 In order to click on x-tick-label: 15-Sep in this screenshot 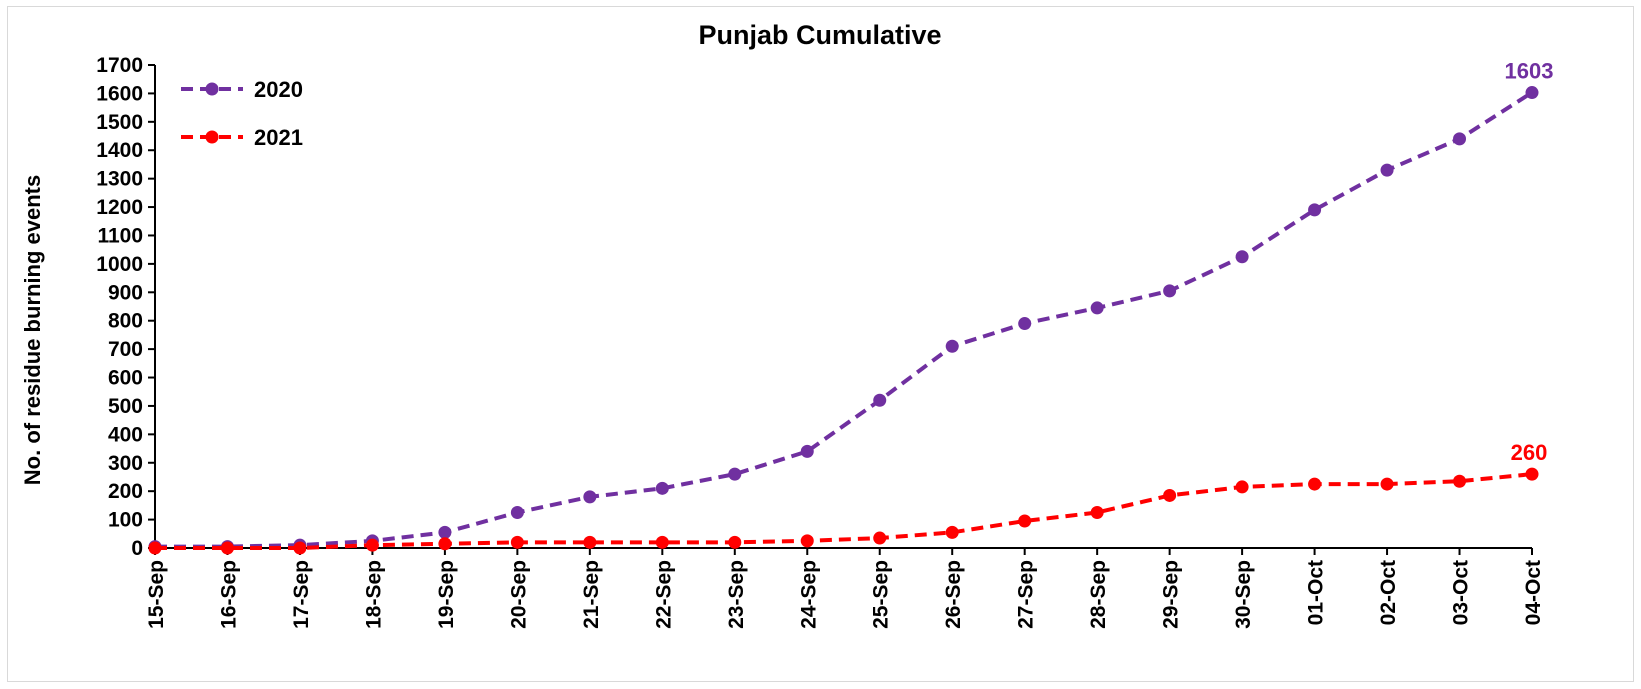, I will do `click(156, 594)`.